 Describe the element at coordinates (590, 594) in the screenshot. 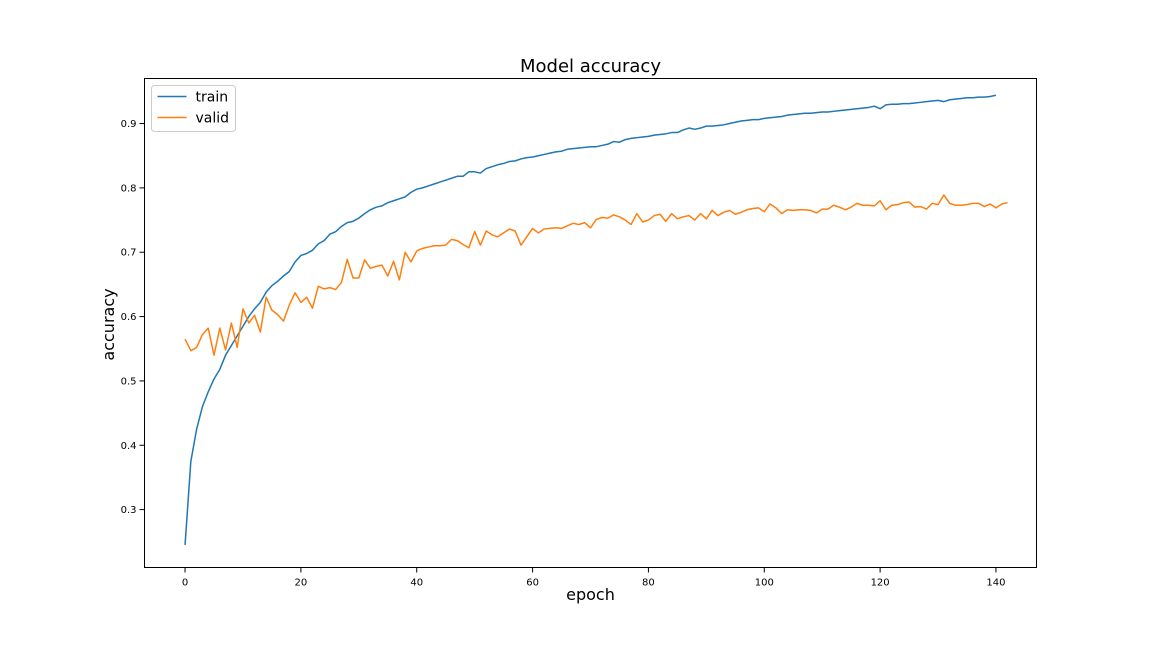

I see `x-axis-label: epoch` at that location.